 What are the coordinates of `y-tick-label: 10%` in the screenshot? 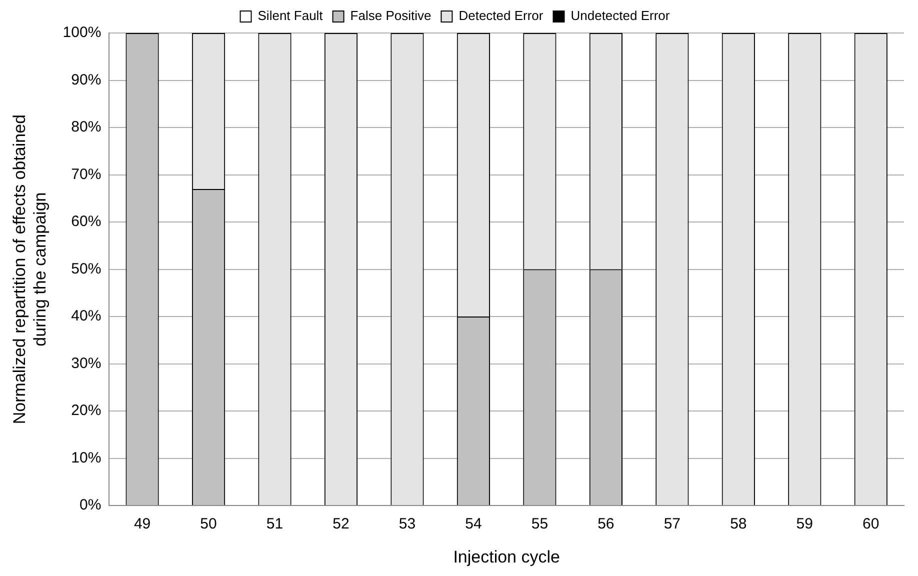 It's located at (86, 457).